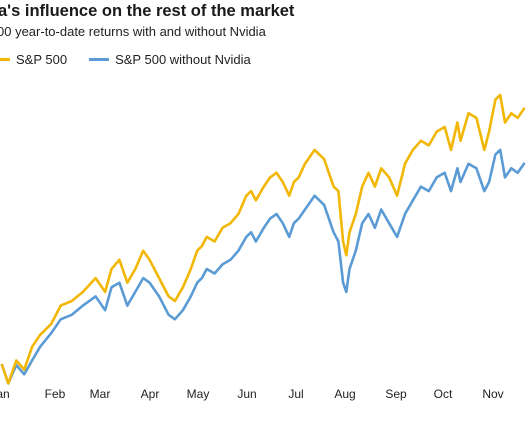  What do you see at coordinates (295, 394) in the screenshot?
I see `x-tick-label: Jul` at bounding box center [295, 394].